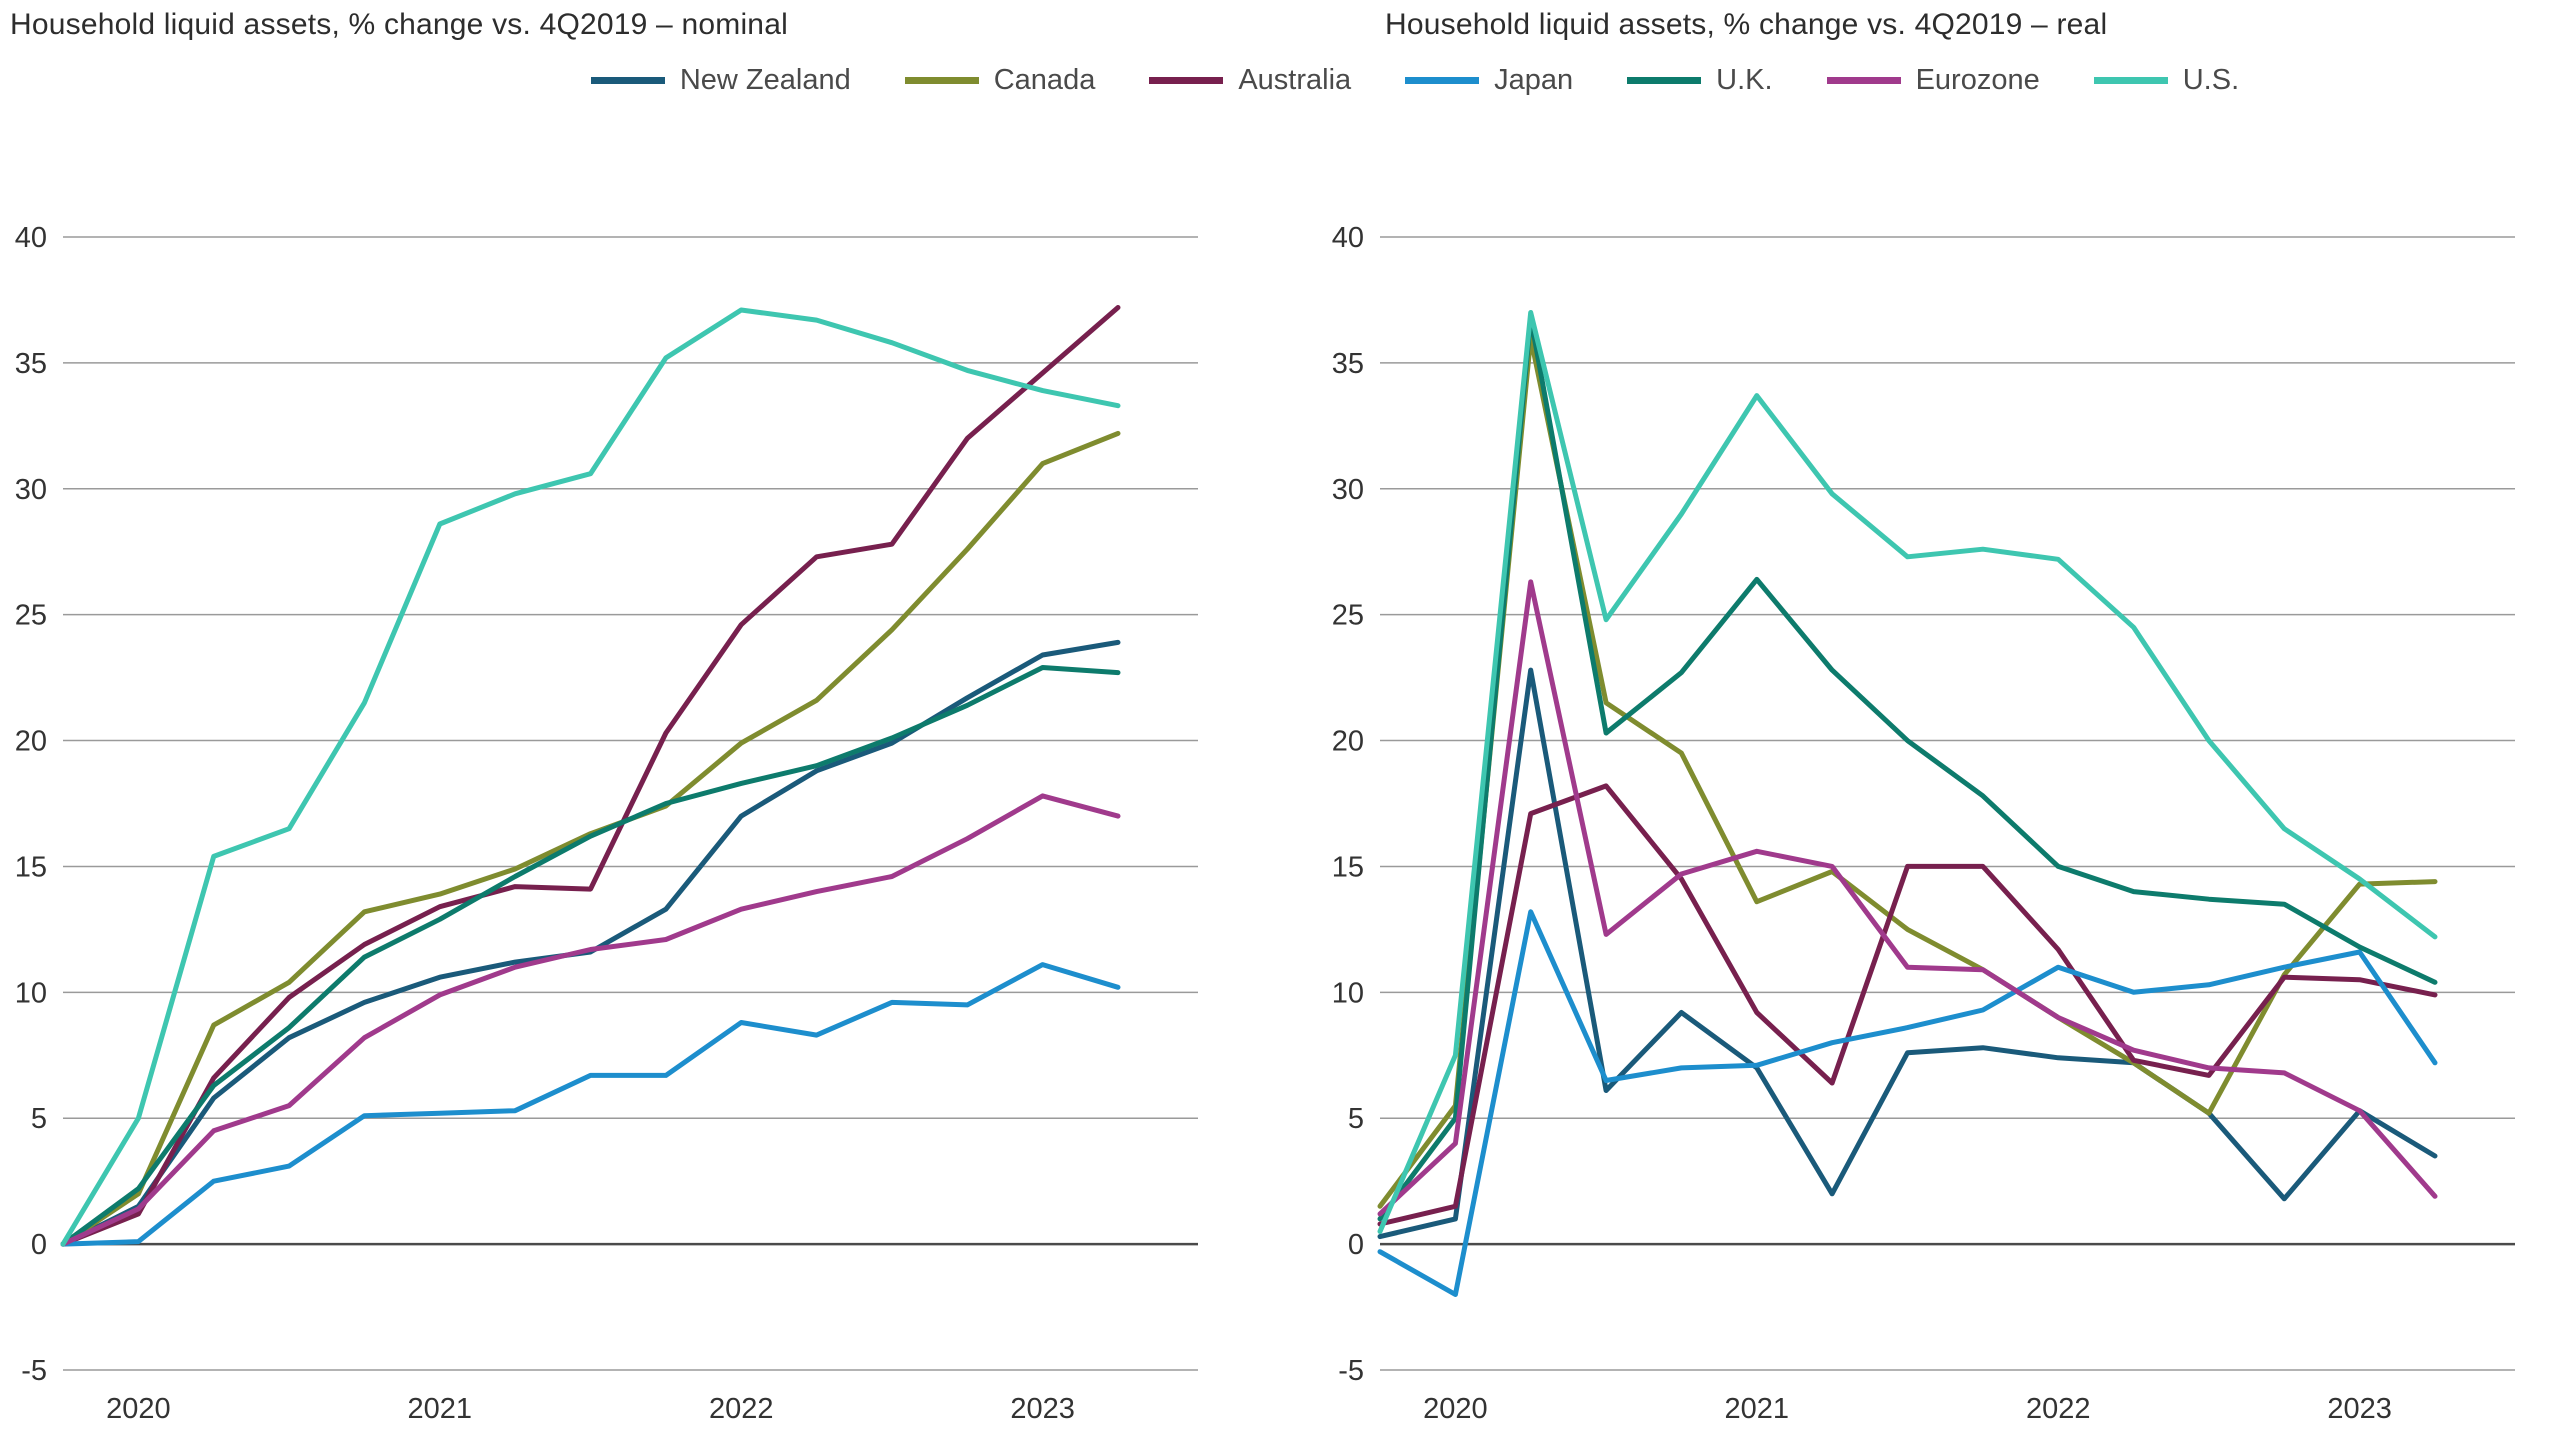  Describe the element at coordinates (941, 80) in the screenshot. I see `legend-swatch-canada` at that location.